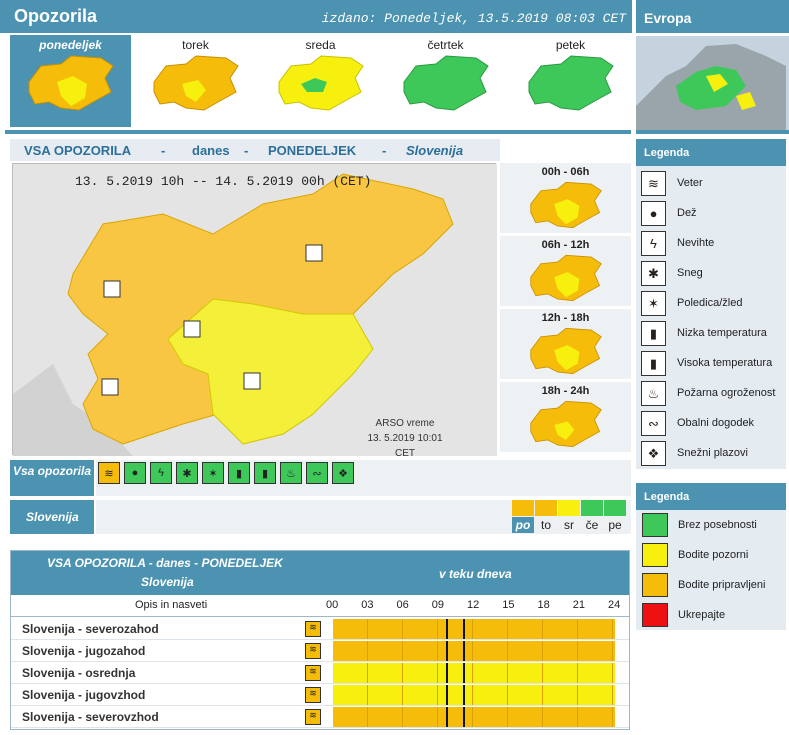  I want to click on day-tab-torek: torek, so click(195, 81).